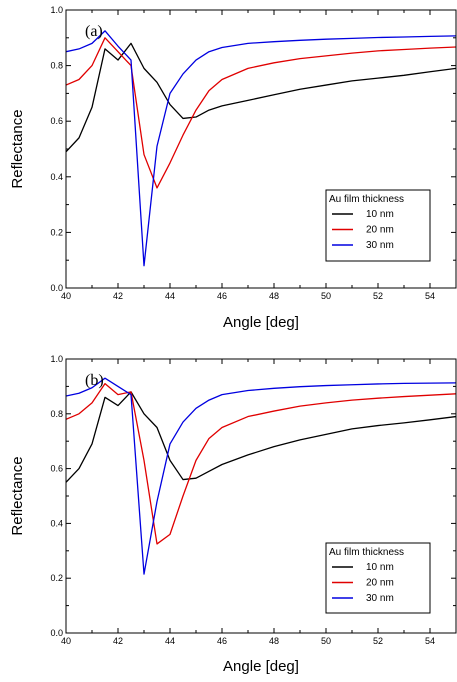 This screenshot has width=457, height=682. I want to click on panel-label: (b), so click(94, 380).